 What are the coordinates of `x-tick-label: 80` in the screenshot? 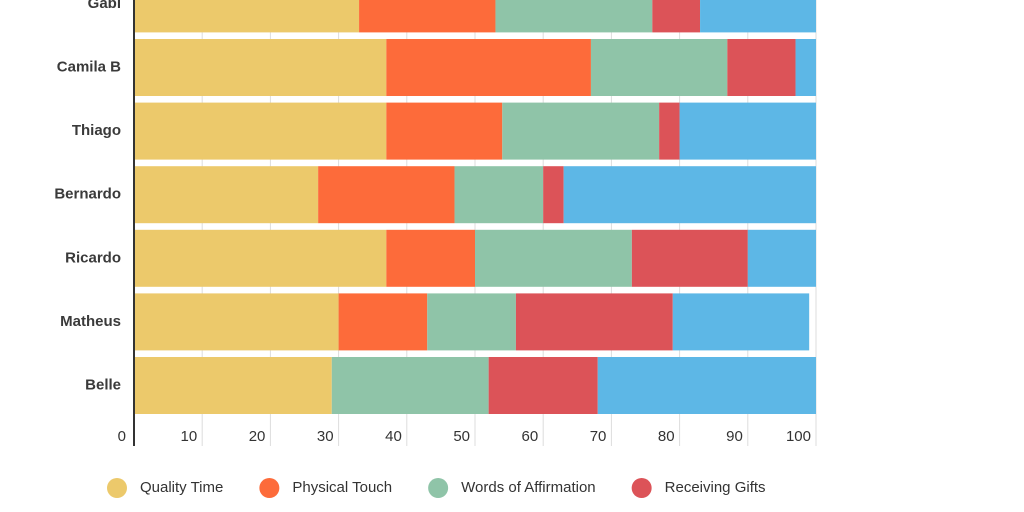 It's located at (666, 436).